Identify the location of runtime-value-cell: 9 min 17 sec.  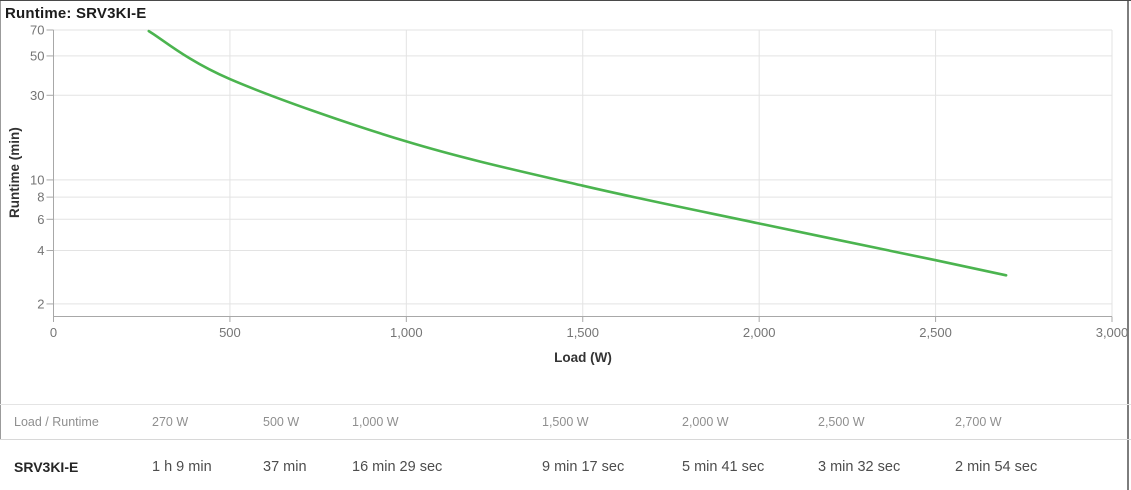
(583, 466).